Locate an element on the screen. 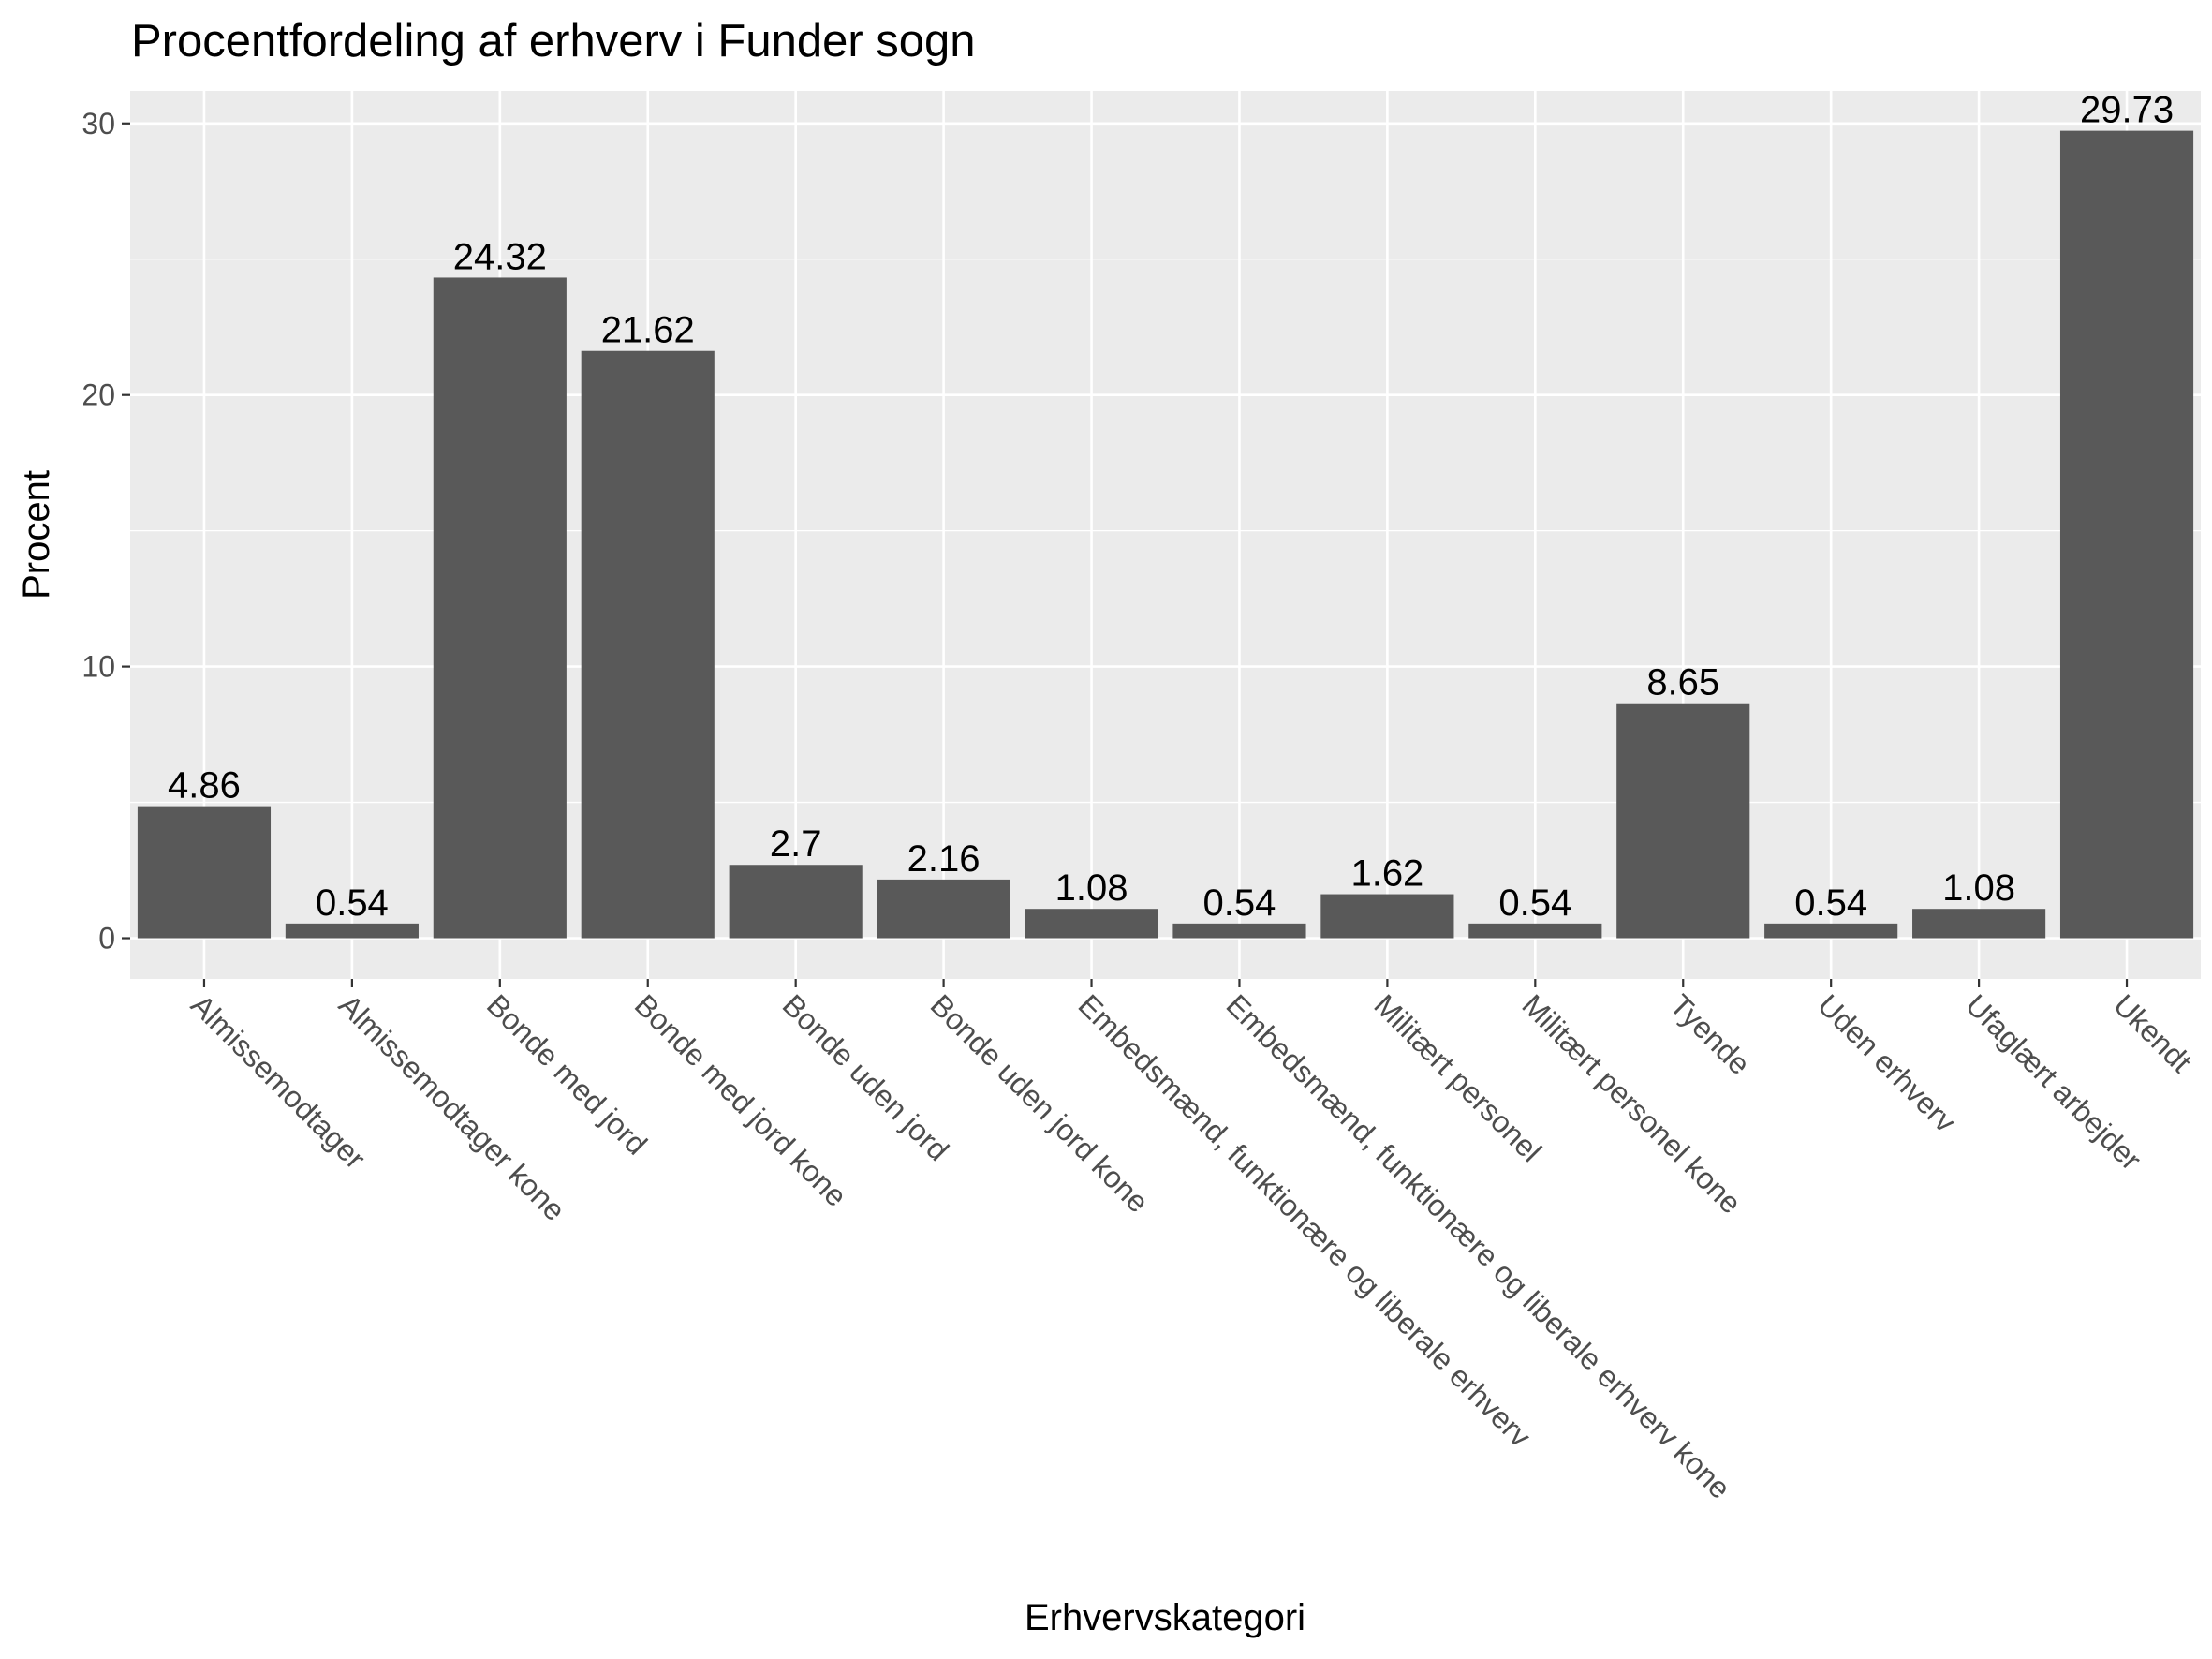 The height and width of the screenshot is (1659, 2212). x-axis-title: Erhvervskategori is located at coordinates (1165, 1617).